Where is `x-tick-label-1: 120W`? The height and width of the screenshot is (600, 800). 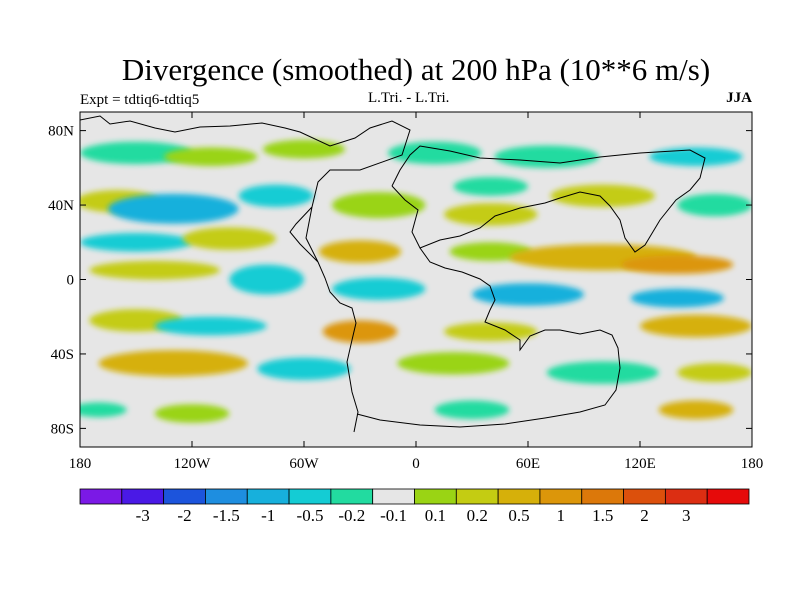 x-tick-label-1: 120W is located at coordinates (193, 464).